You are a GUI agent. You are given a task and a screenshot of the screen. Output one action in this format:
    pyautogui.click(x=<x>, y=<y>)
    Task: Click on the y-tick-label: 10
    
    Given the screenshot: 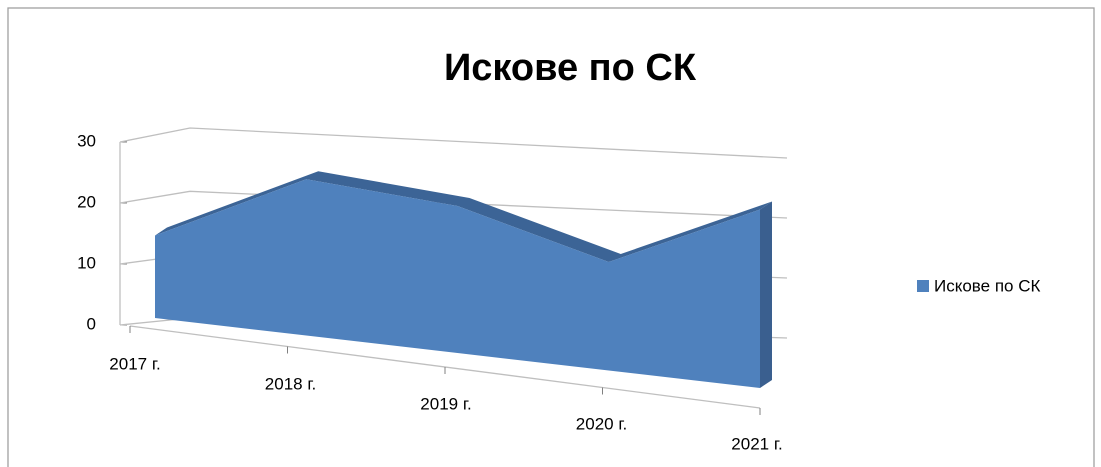 What is the action you would take?
    pyautogui.click(x=86, y=262)
    